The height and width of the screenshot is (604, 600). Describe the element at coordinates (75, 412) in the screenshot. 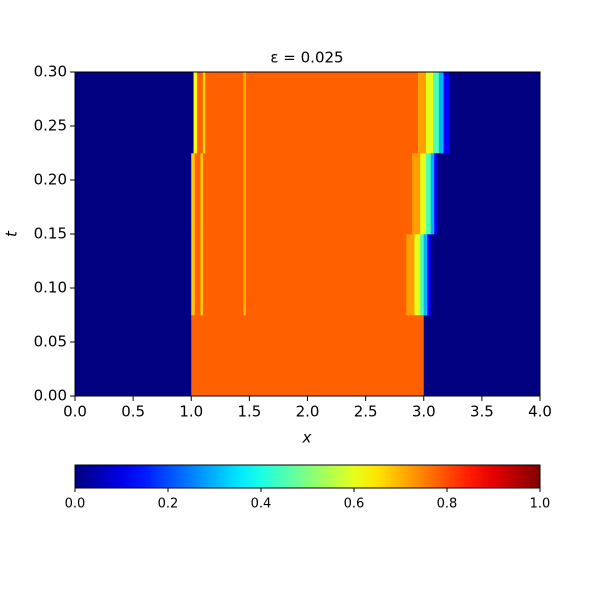

I see `x-tick-label: 0.0` at that location.